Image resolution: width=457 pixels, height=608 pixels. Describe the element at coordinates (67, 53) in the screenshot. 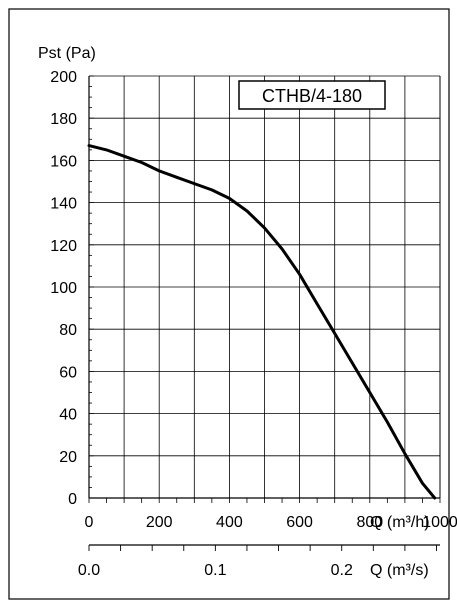

I see `y-axis-title: Pst (Pa)` at that location.